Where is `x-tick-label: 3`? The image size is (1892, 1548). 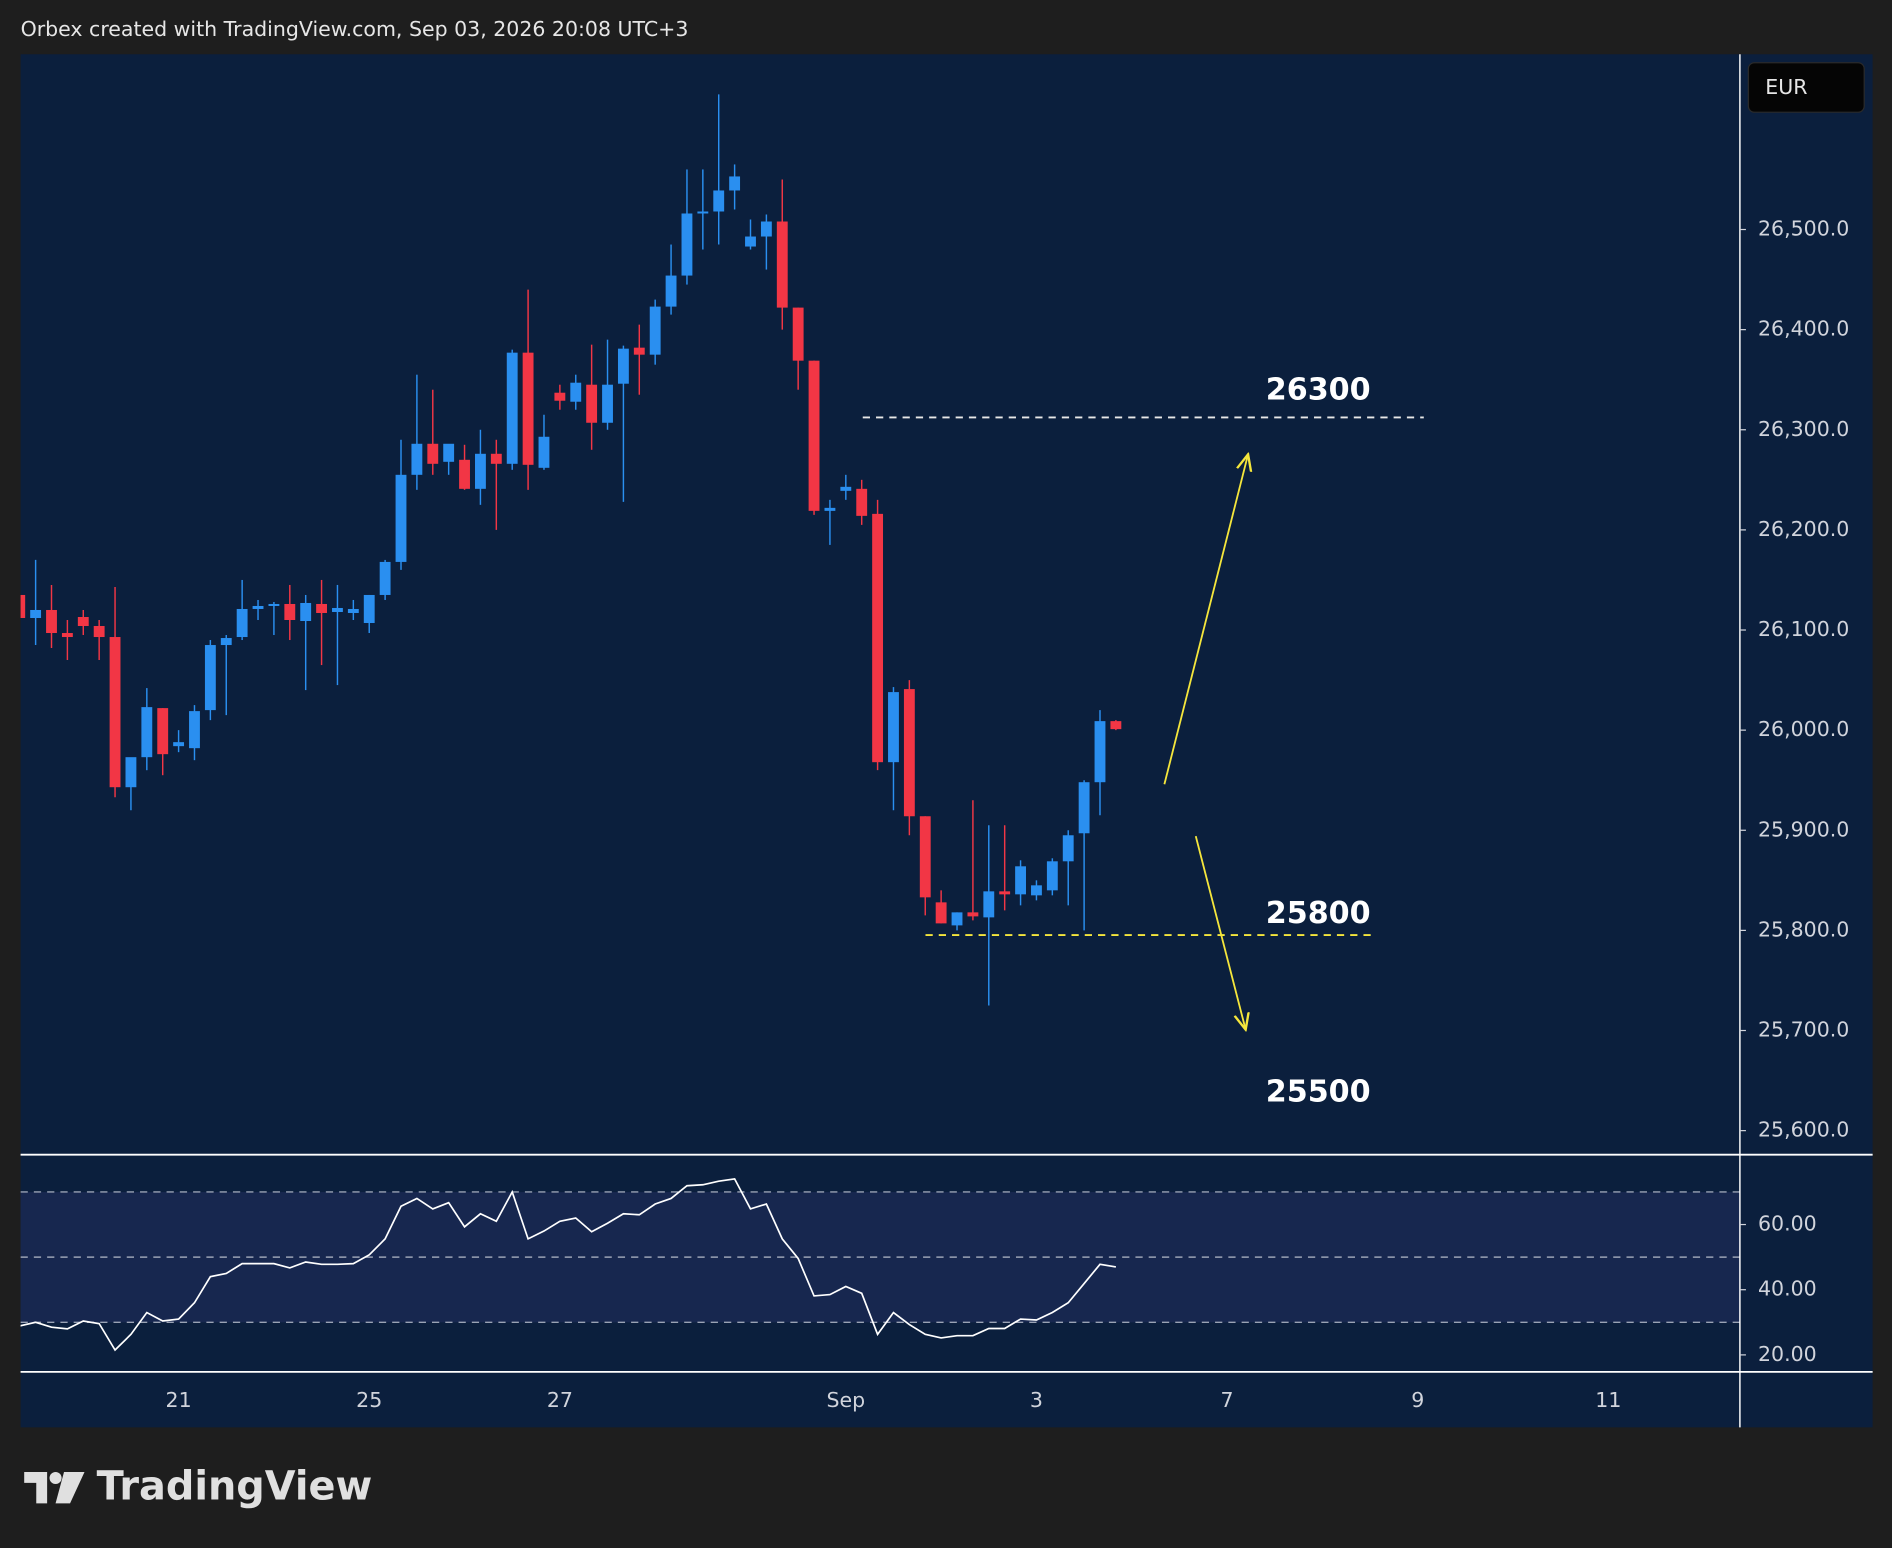 x-tick-label: 3 is located at coordinates (1036, 1400).